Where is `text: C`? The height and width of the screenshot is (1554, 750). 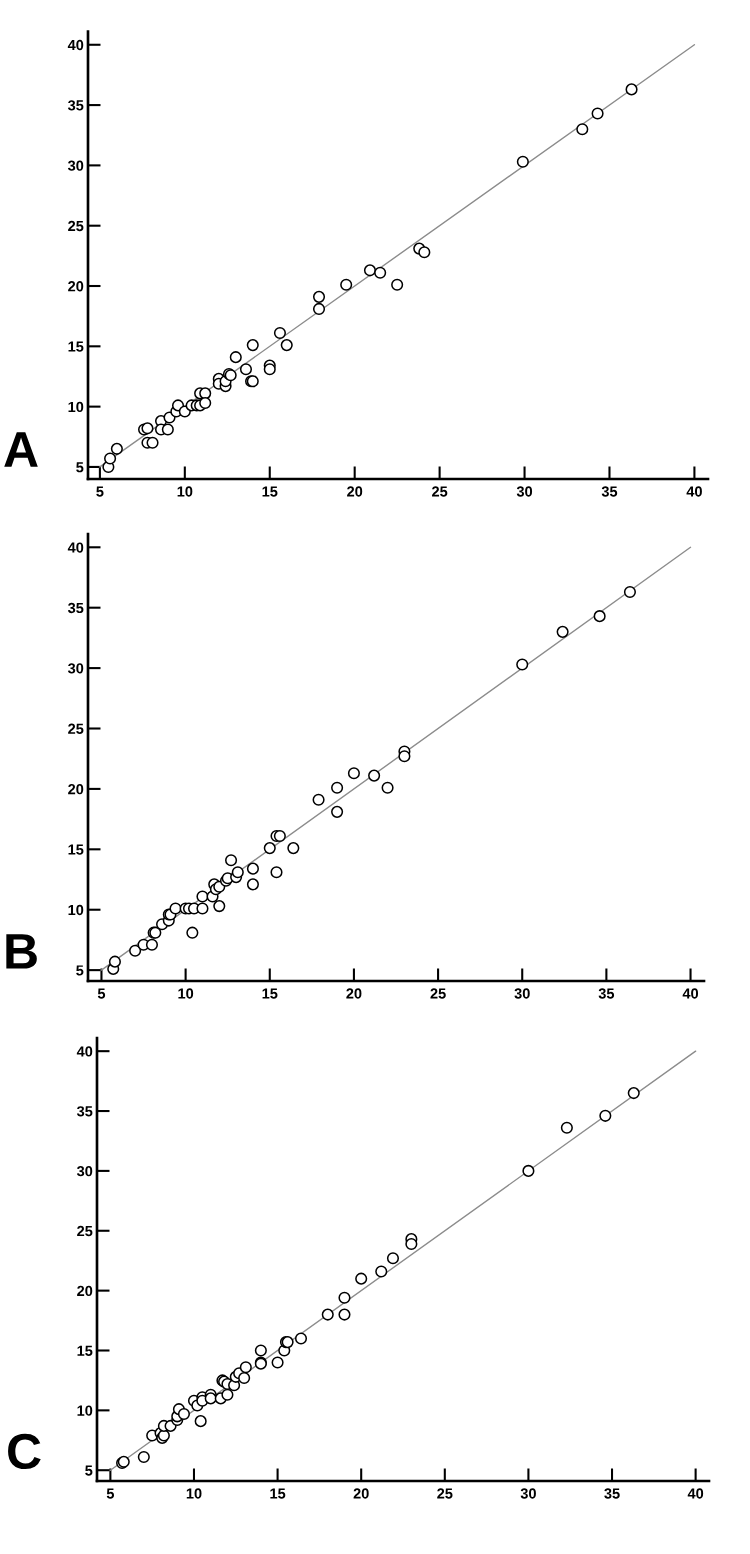
text: C is located at coordinates (24, 1451).